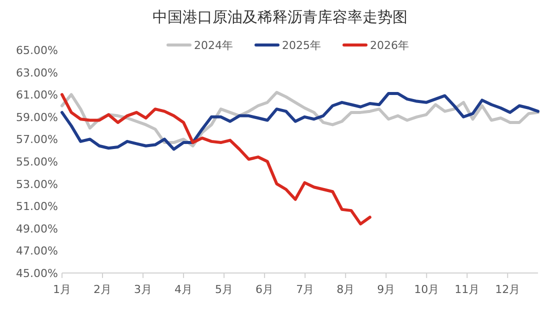 Image resolution: width=560 pixels, height=314 pixels. Describe the element at coordinates (37, 251) in the screenshot. I see `y-tick-label: 47.00%` at that location.